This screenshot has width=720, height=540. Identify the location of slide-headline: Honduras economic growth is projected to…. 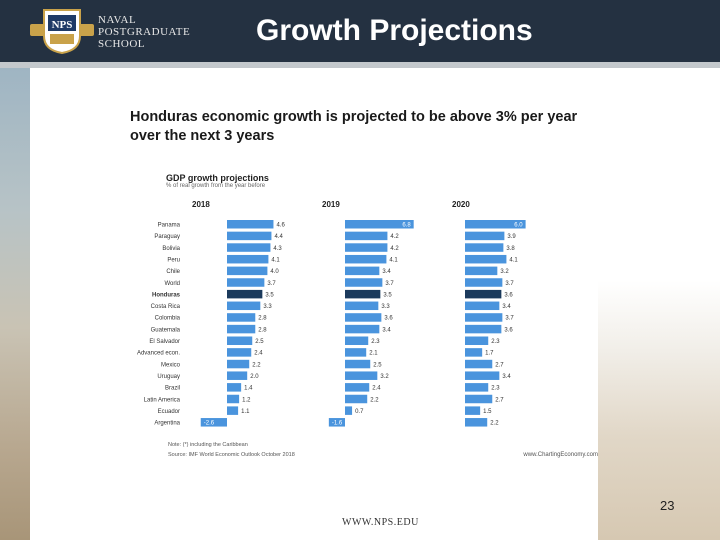
(354, 126).